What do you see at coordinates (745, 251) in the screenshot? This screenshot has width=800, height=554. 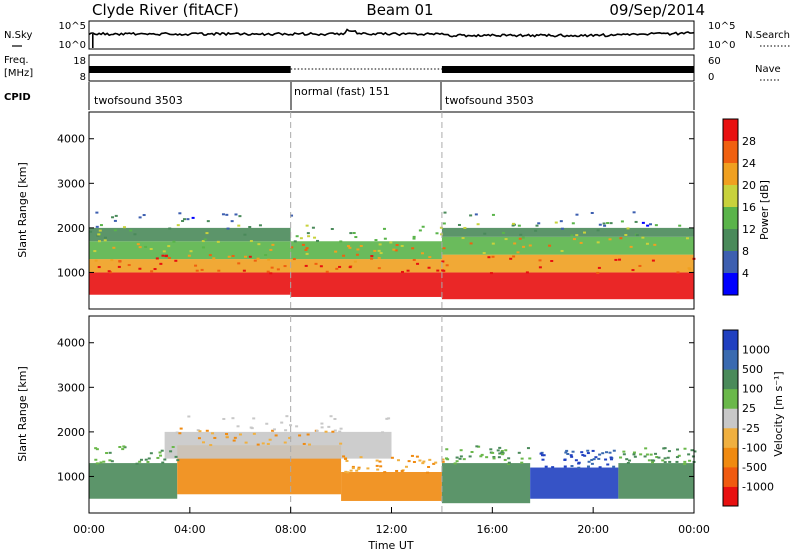 I see `power-colorbar-tick: 8` at bounding box center [745, 251].